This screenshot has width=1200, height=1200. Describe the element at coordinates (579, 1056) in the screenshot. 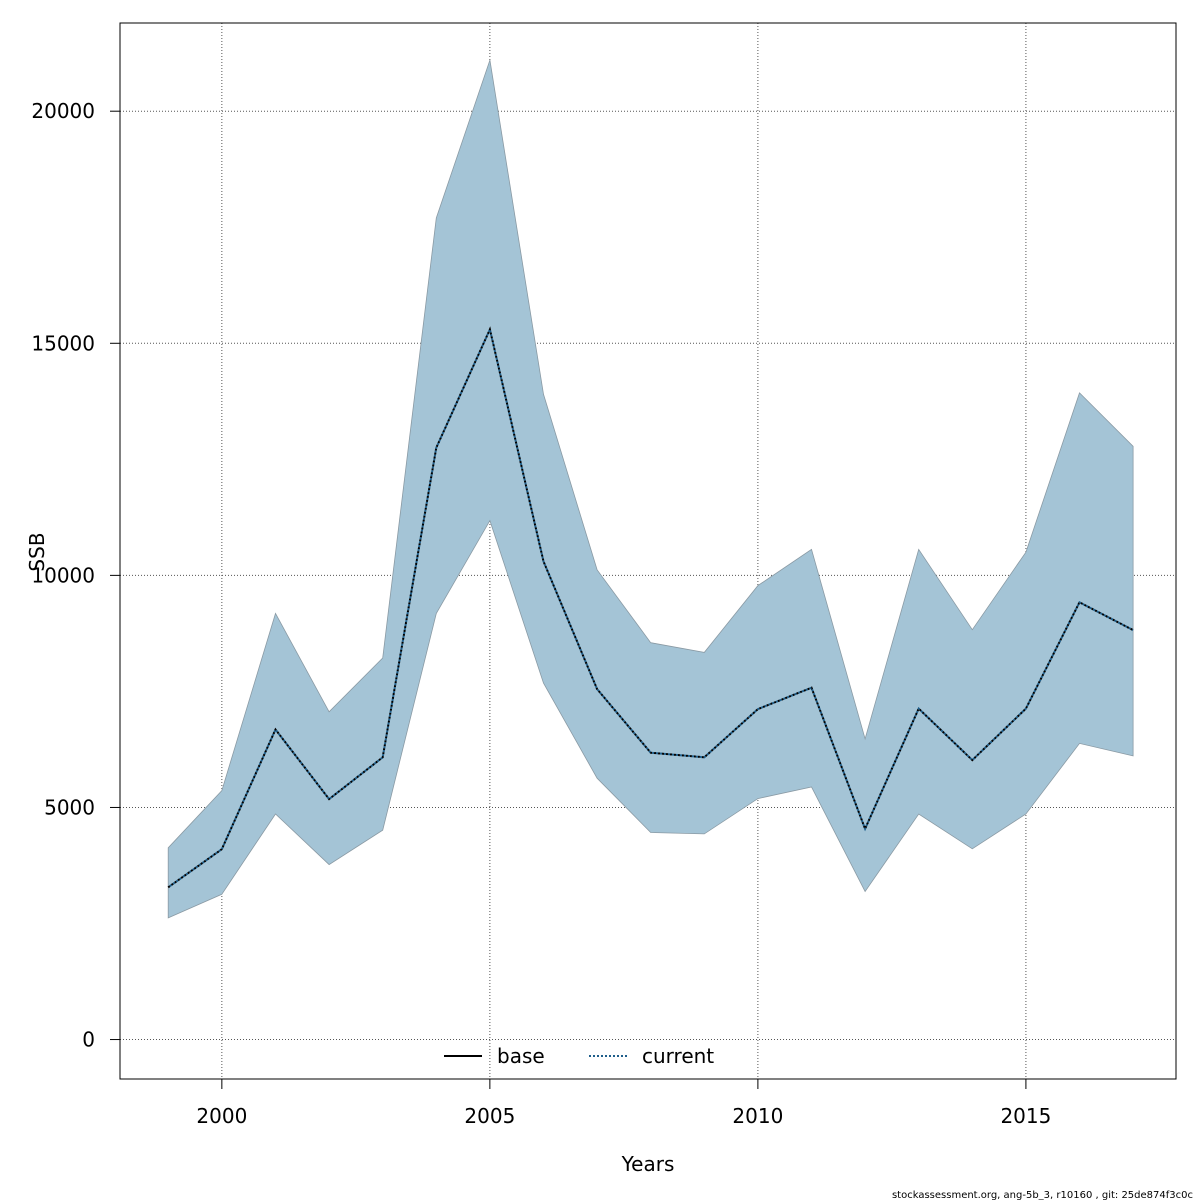

I see `legend: base current` at that location.